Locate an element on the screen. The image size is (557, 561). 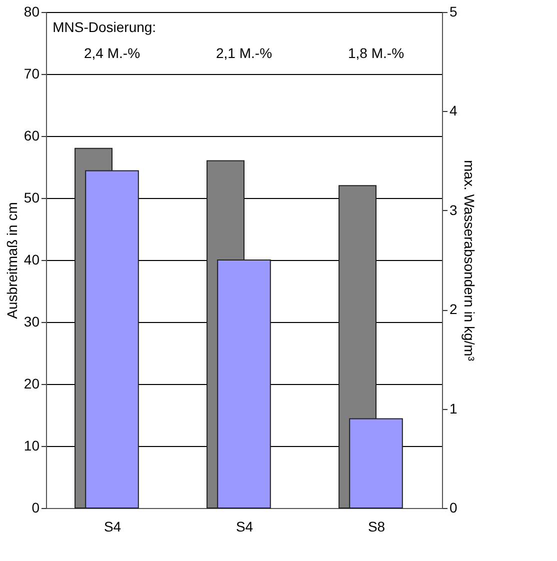
annotation: 2,1 M.-% is located at coordinates (244, 53).